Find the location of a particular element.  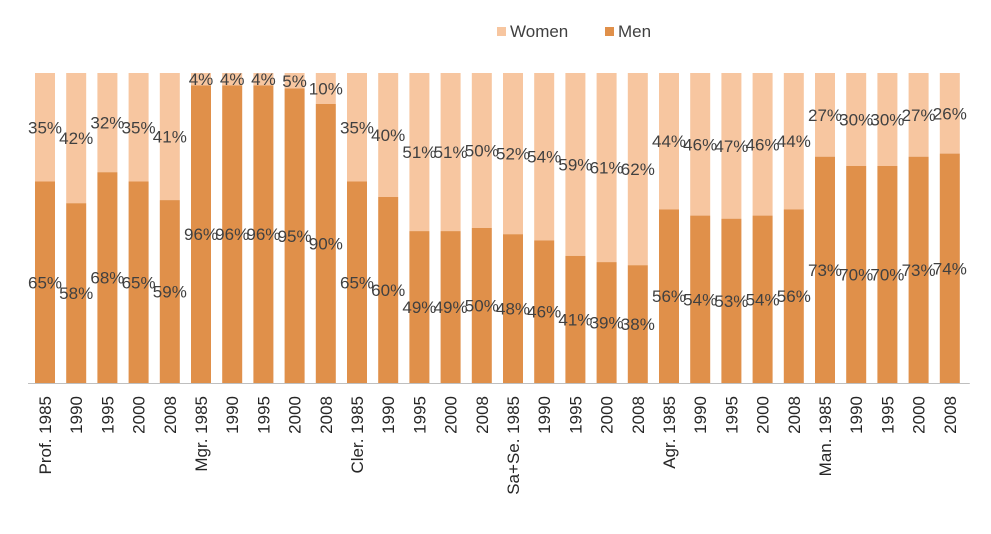

data-label-men-11: 60% is located at coordinates (388, 290).